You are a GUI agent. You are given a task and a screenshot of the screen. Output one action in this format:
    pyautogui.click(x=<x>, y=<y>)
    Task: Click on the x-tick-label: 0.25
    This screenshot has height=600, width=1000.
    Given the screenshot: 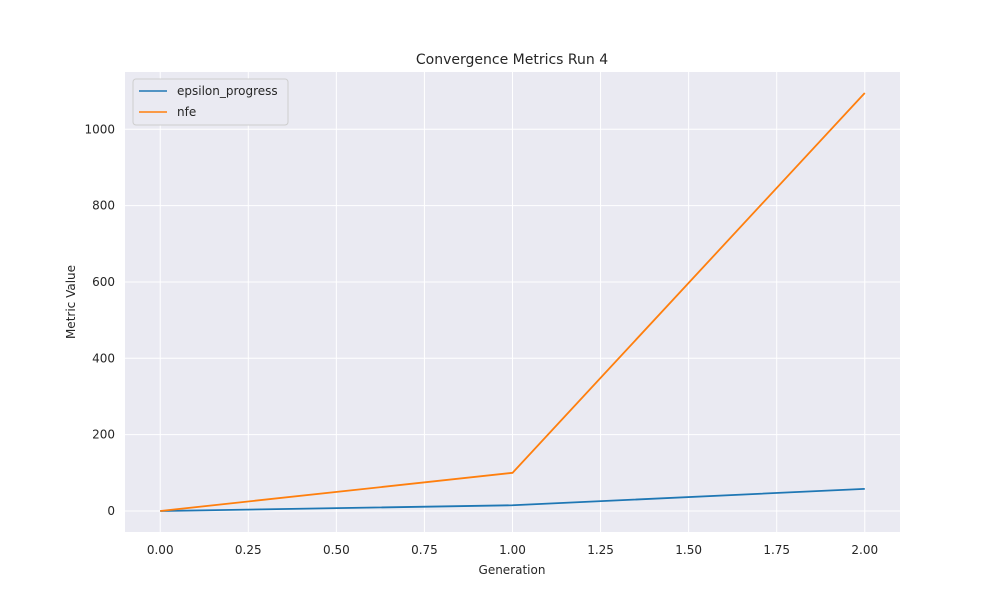 What is the action you would take?
    pyautogui.click(x=248, y=550)
    